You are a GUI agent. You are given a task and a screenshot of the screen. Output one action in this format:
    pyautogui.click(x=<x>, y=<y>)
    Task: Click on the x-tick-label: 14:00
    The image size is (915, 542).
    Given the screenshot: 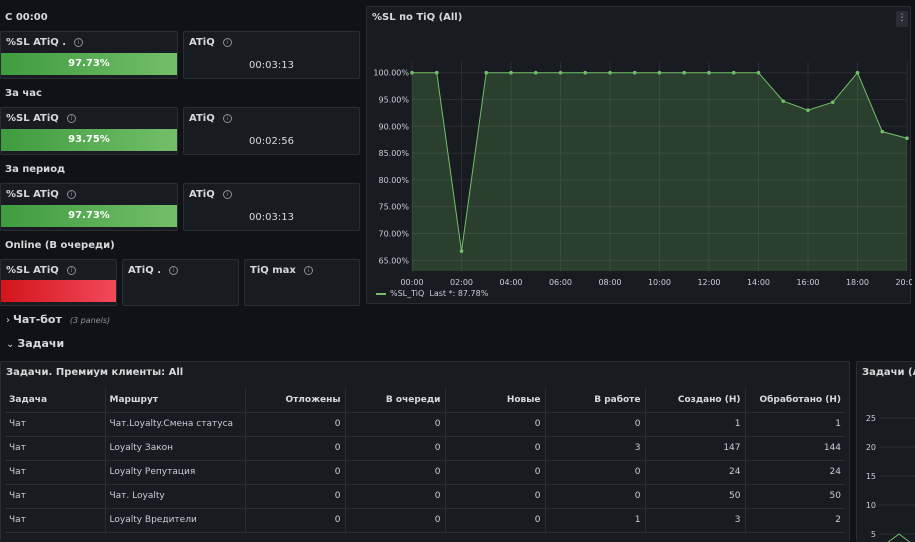 What is the action you would take?
    pyautogui.click(x=758, y=282)
    